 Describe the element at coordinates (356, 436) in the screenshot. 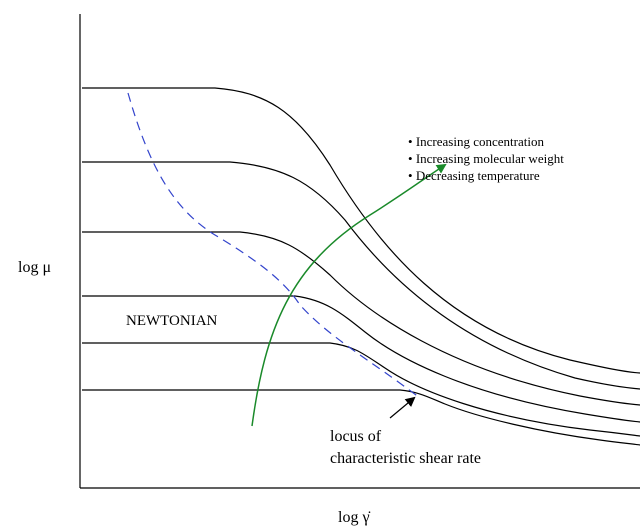

I see `locus-label-line: locus of` at that location.